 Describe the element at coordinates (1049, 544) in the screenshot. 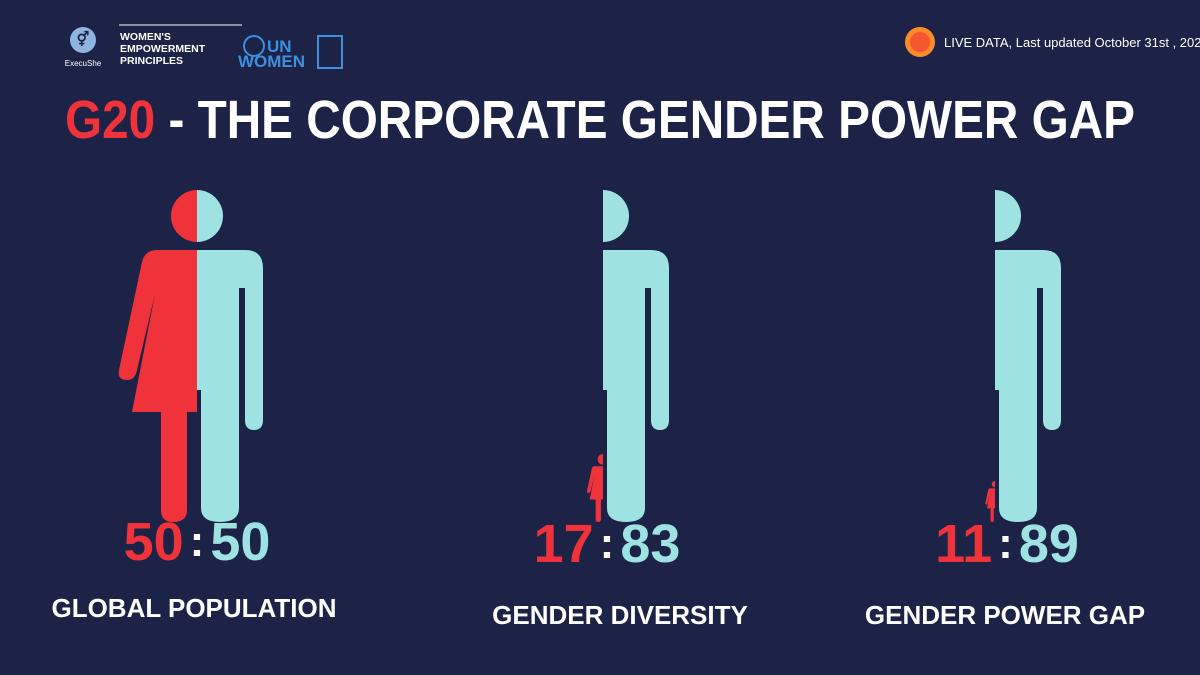

I see `men-value: 89` at that location.